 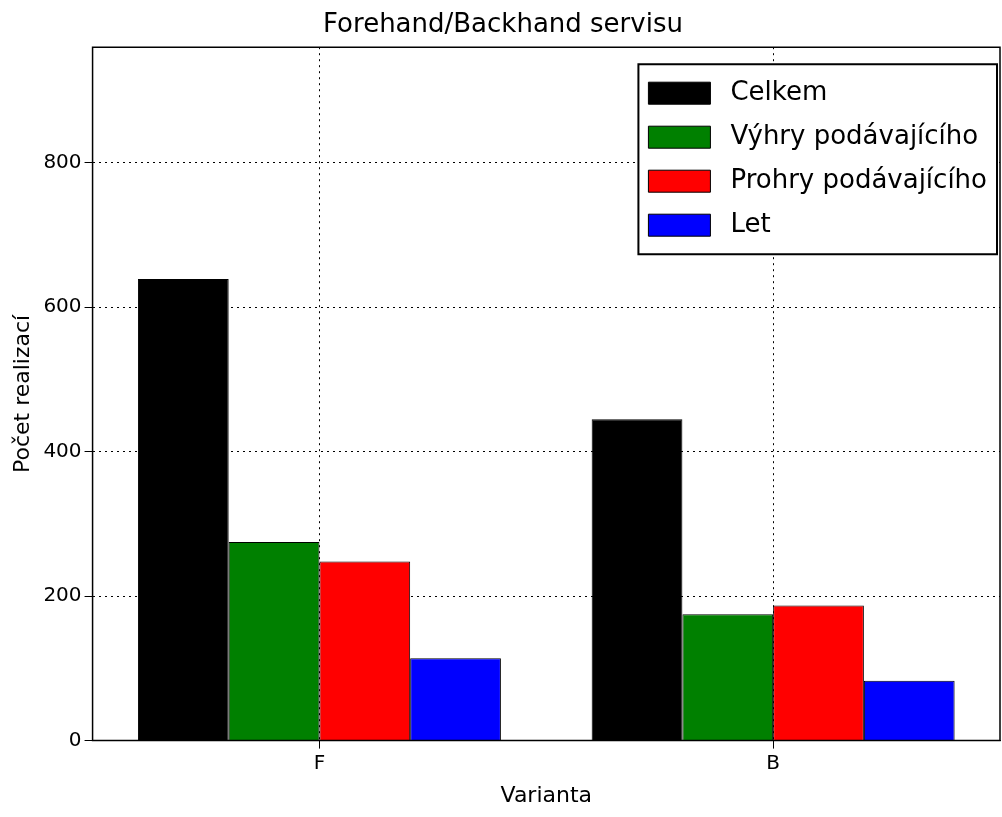 I want to click on legend-label: Prohry podávajícího, so click(x=859, y=178).